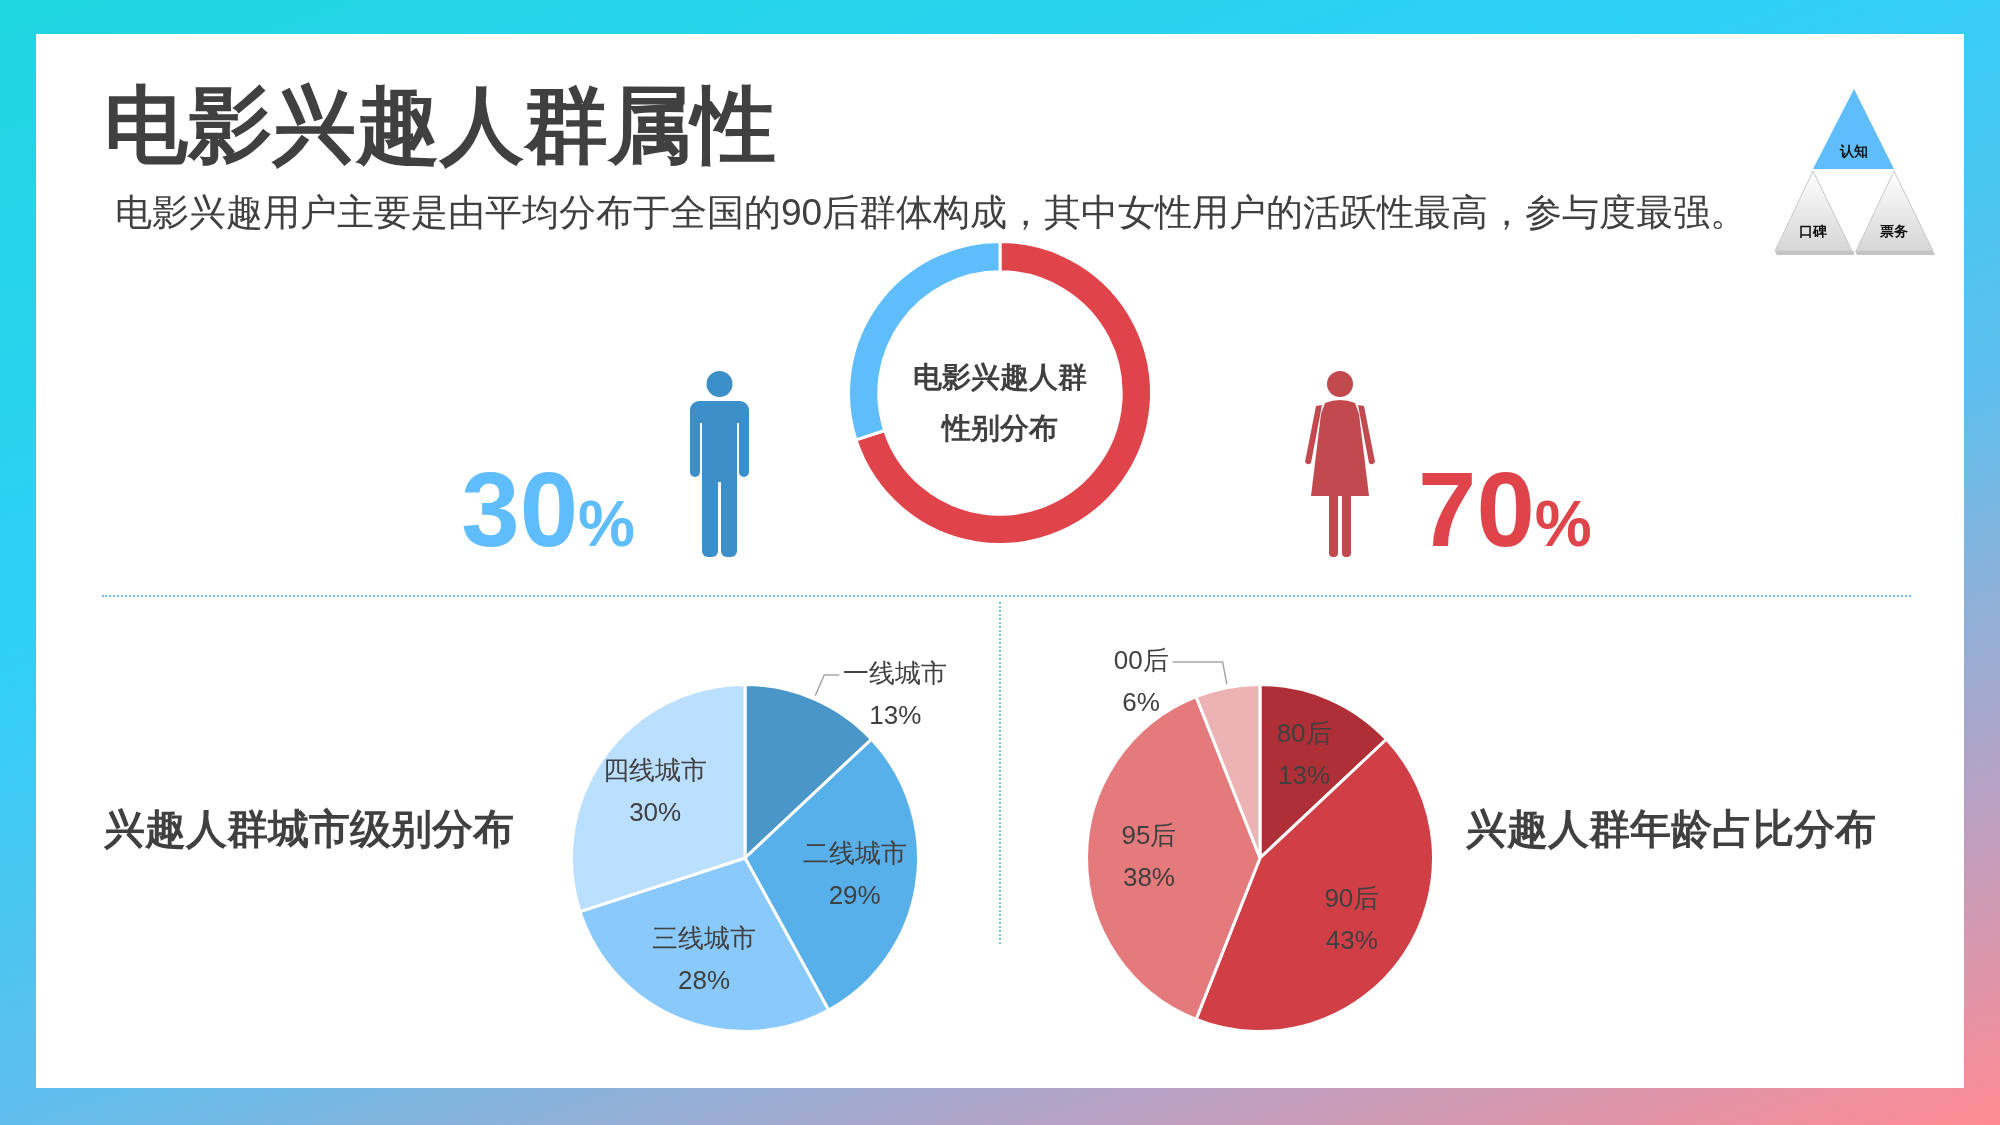 The image size is (2000, 1125). Describe the element at coordinates (1351, 939) in the screenshot. I see `data-label: 43%` at that location.